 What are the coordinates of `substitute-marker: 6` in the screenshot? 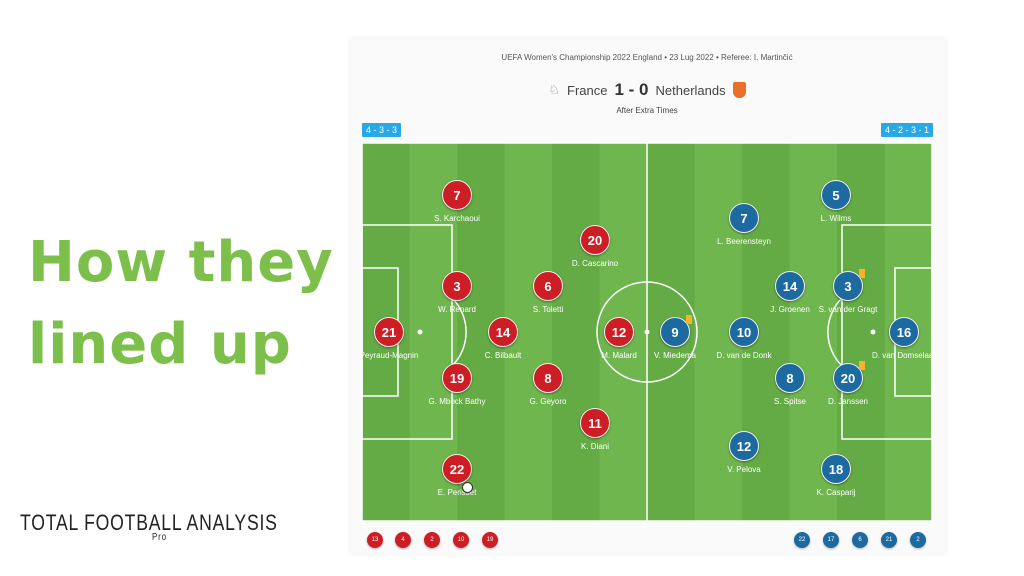 It's located at (860, 540).